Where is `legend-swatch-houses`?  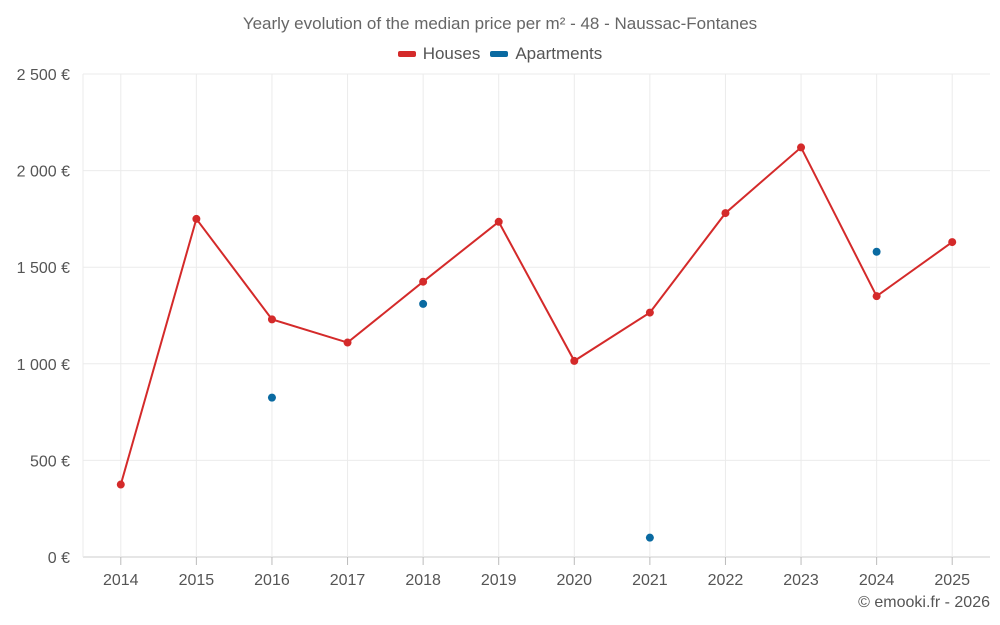 legend-swatch-houses is located at coordinates (406, 54).